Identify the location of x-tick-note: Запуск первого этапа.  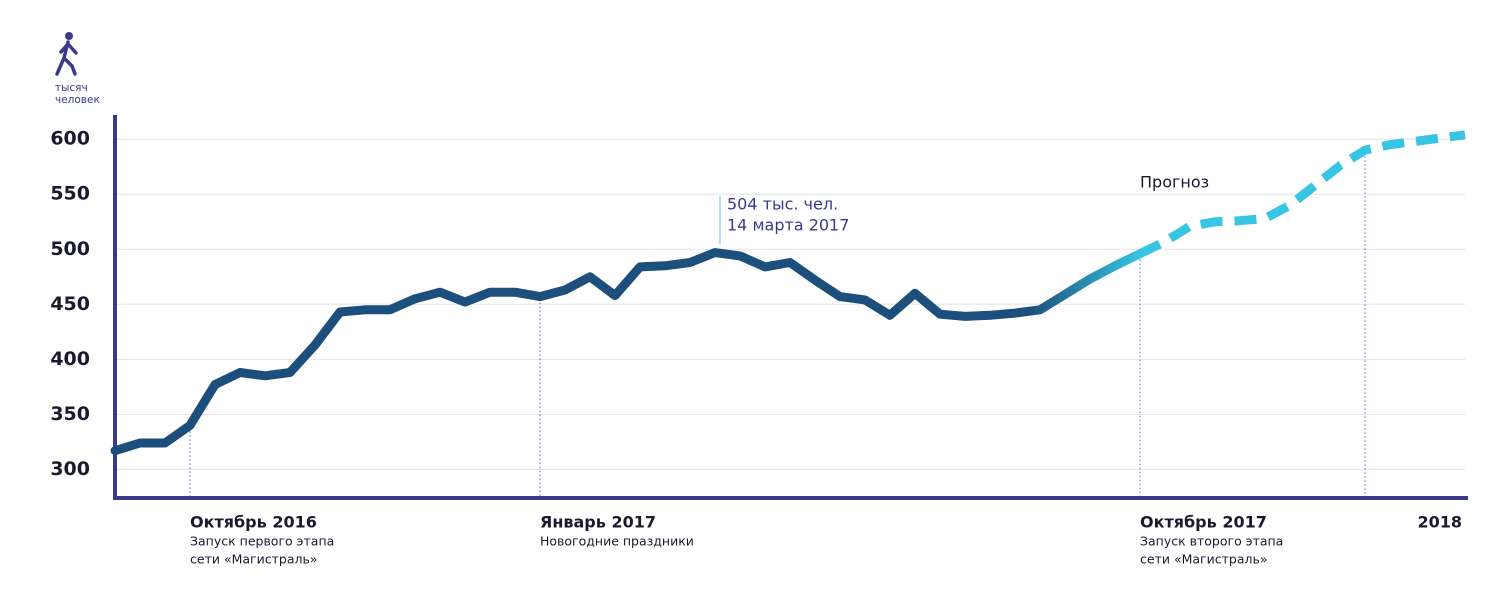
(262, 541).